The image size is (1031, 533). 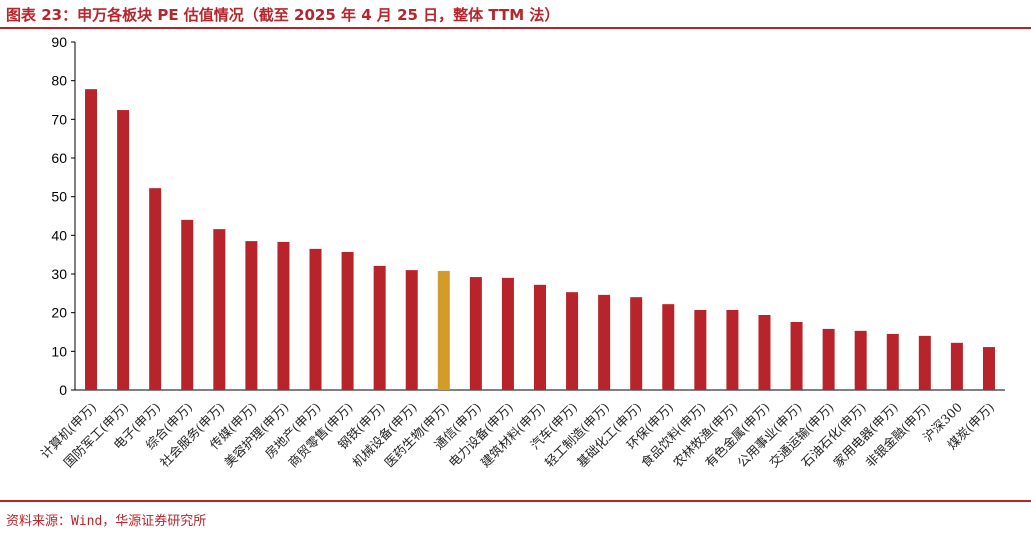 I want to click on title-divider, so click(x=515, y=28).